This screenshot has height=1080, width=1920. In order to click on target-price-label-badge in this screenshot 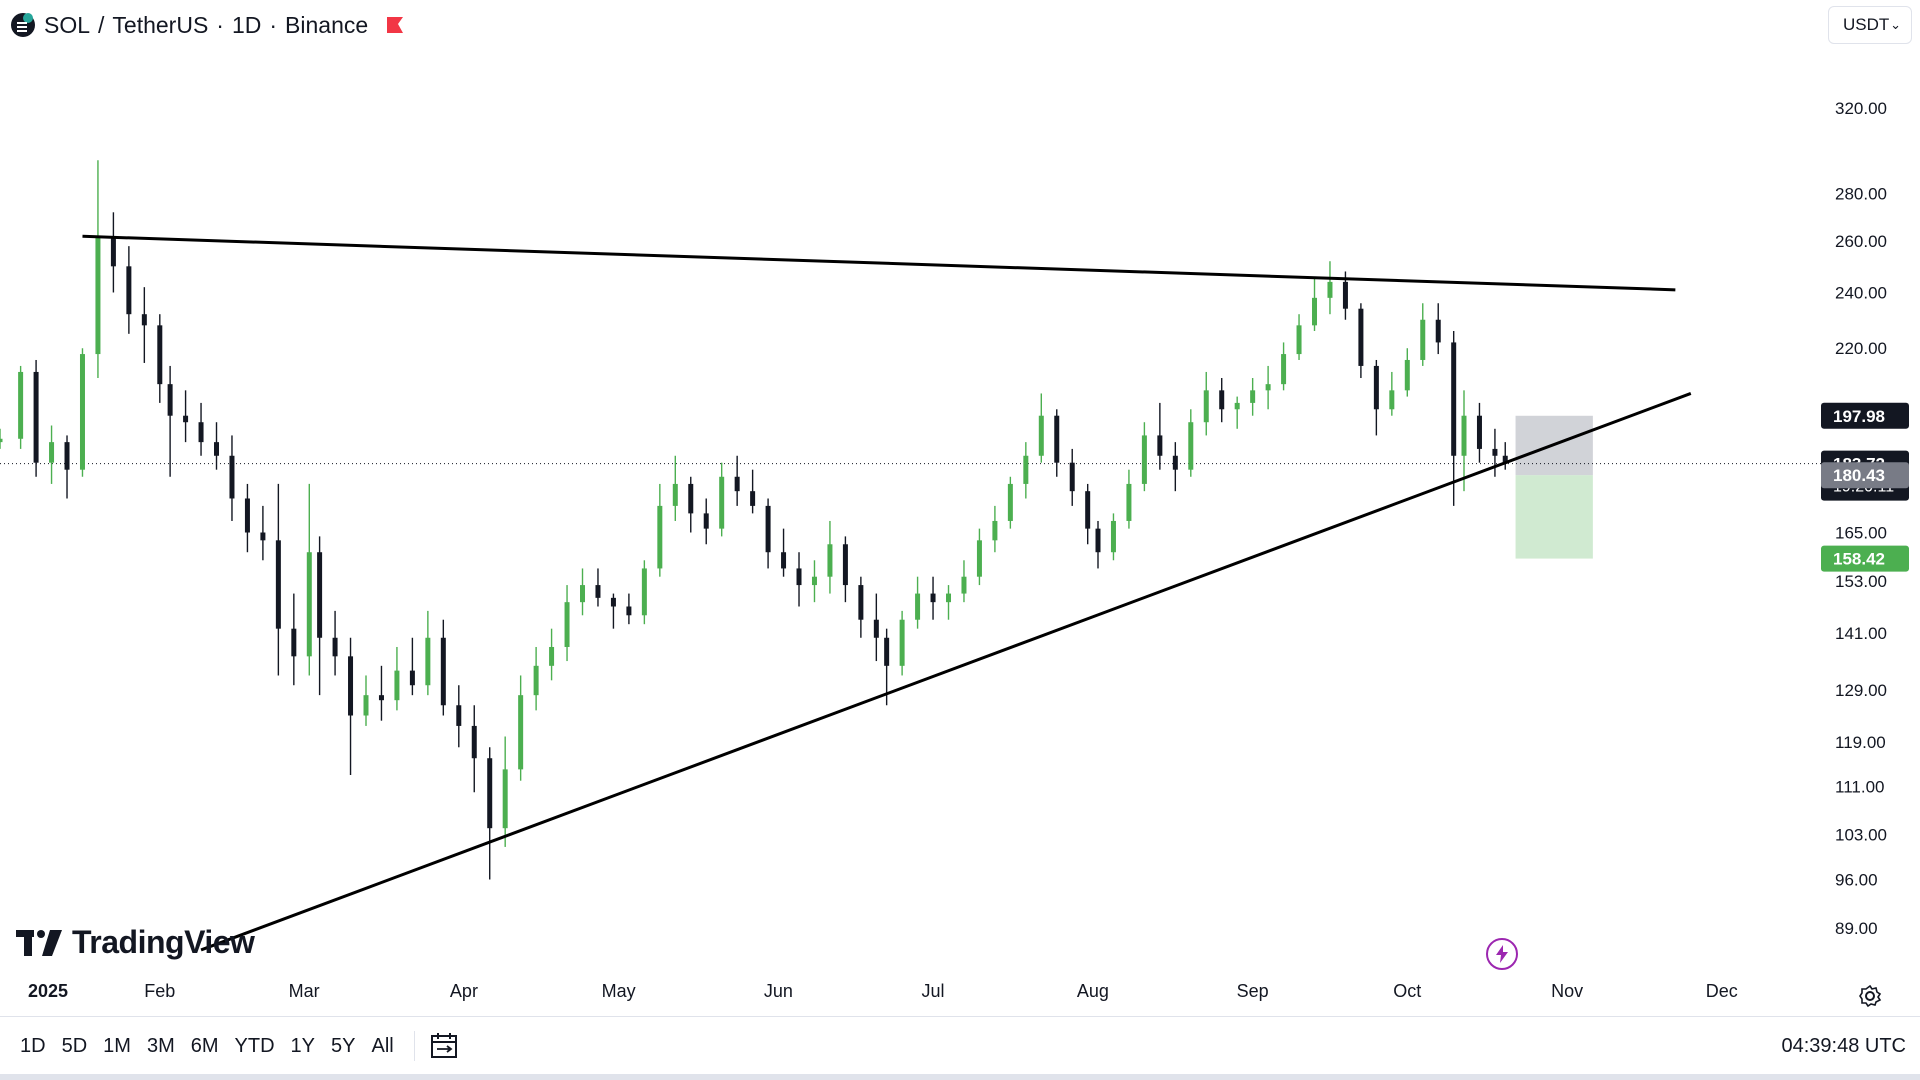, I will do `click(1865, 558)`.